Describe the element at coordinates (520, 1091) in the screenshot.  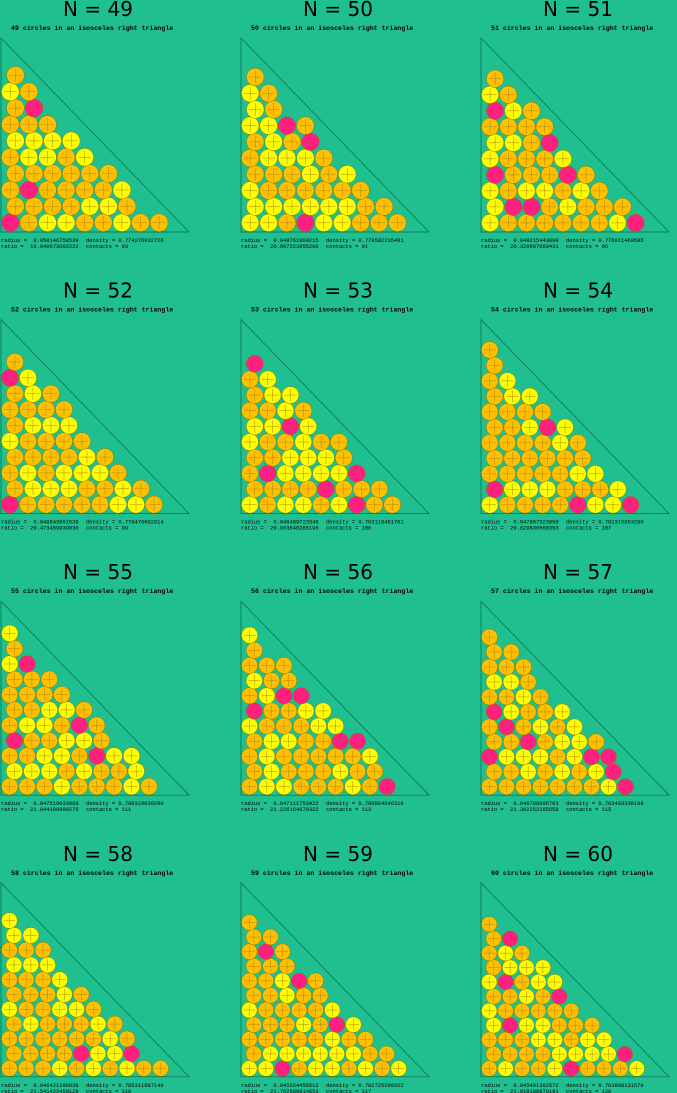
I see `stat: ratio = 21.918188879191` at that location.